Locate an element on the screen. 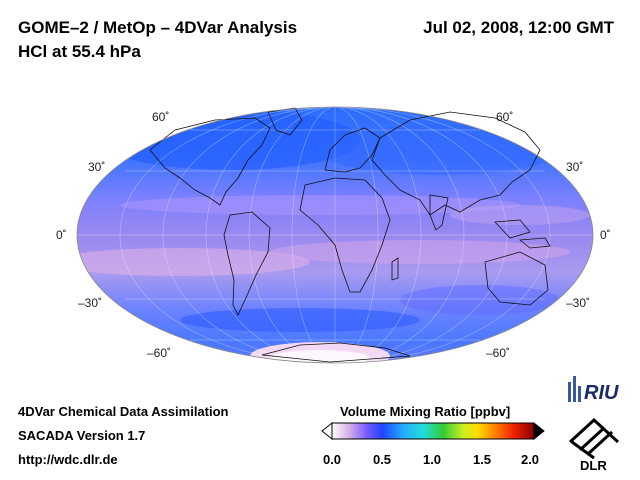  colorbar-tick-0: 0.0 is located at coordinates (332, 459).